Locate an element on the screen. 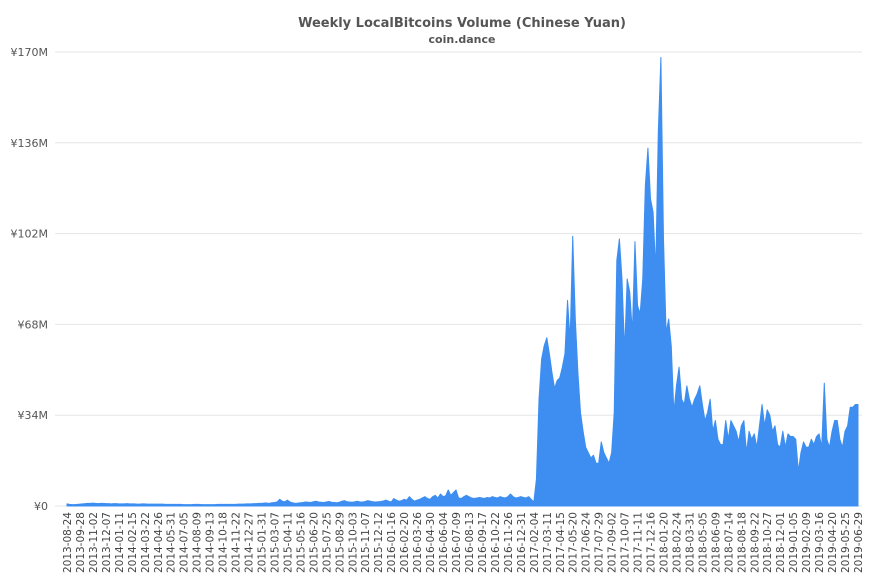 The image size is (877, 585). x-tick-label: 2014-04-26 is located at coordinates (159, 542).